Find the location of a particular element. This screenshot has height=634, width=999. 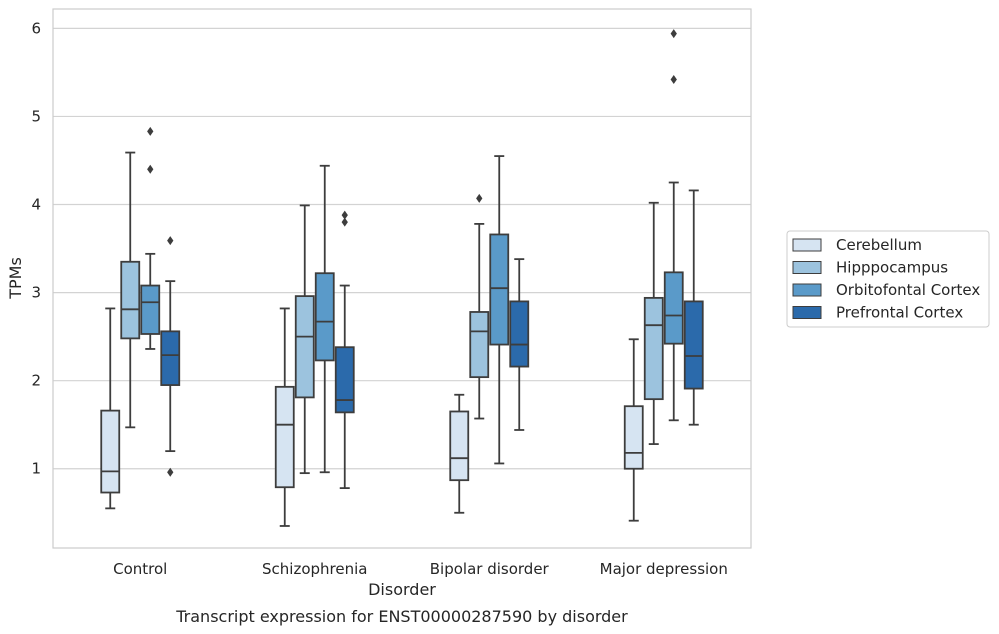

y-tick-label: 5 is located at coordinates (36, 116).